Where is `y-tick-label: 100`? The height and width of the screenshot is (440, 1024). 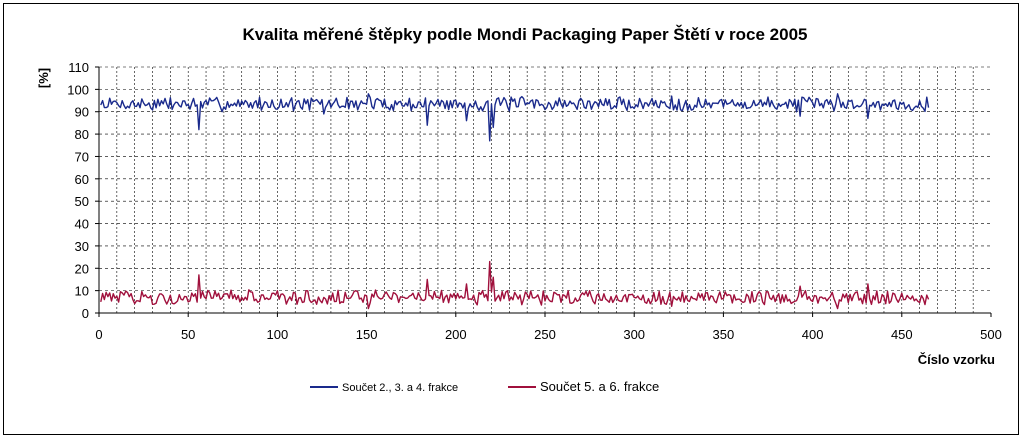 y-tick-label: 100 is located at coordinates (78, 89).